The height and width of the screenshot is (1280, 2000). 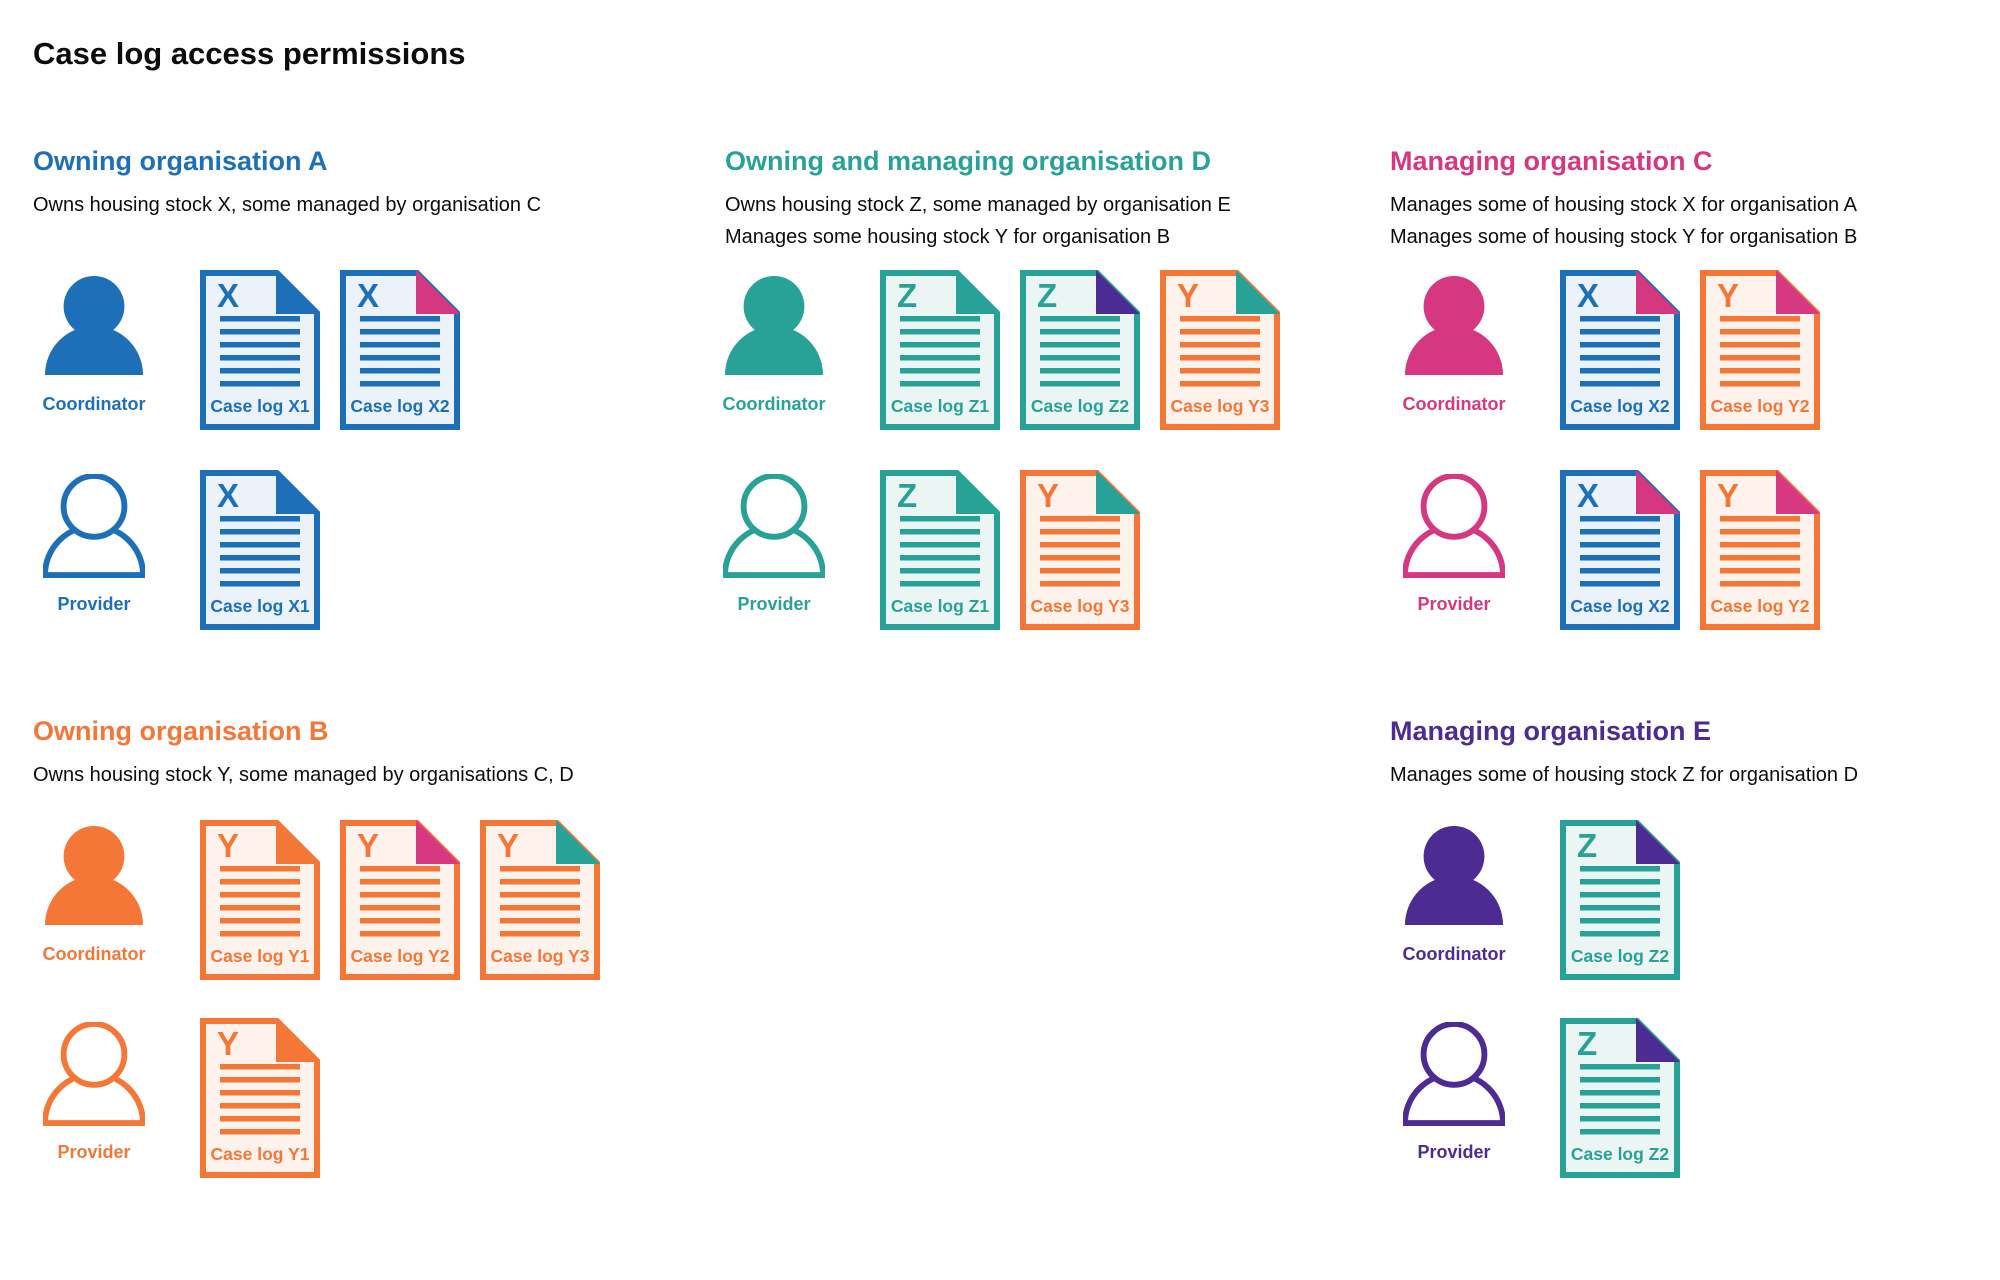 I want to click on case-log-document: X Case log X2, so click(x=1620, y=550).